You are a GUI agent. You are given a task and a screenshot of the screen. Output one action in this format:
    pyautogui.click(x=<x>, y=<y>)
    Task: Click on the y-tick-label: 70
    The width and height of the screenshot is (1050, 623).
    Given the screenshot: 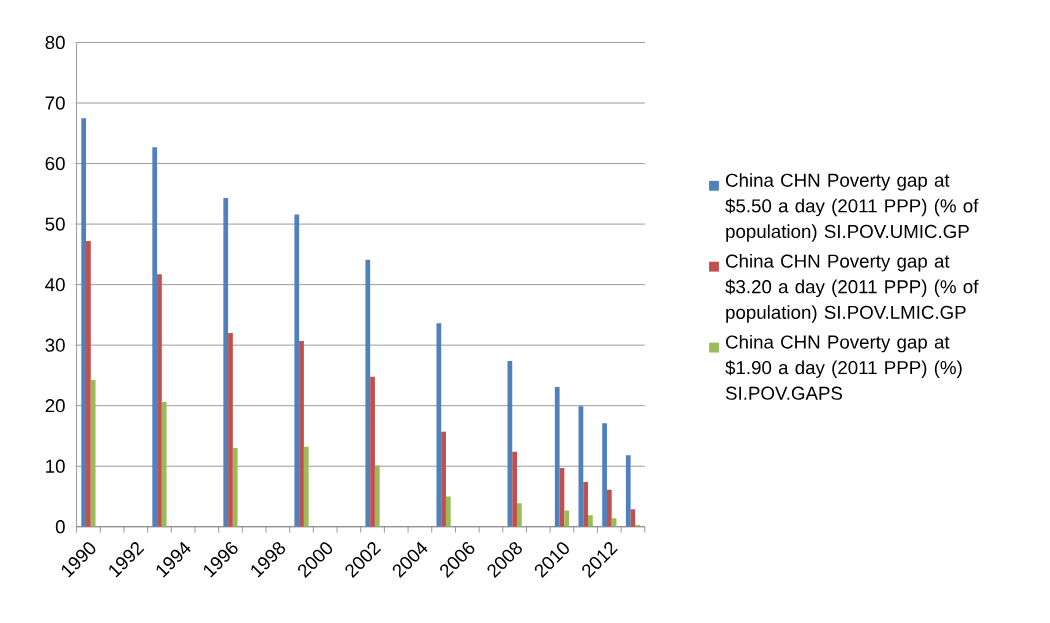 What is the action you would take?
    pyautogui.click(x=55, y=103)
    